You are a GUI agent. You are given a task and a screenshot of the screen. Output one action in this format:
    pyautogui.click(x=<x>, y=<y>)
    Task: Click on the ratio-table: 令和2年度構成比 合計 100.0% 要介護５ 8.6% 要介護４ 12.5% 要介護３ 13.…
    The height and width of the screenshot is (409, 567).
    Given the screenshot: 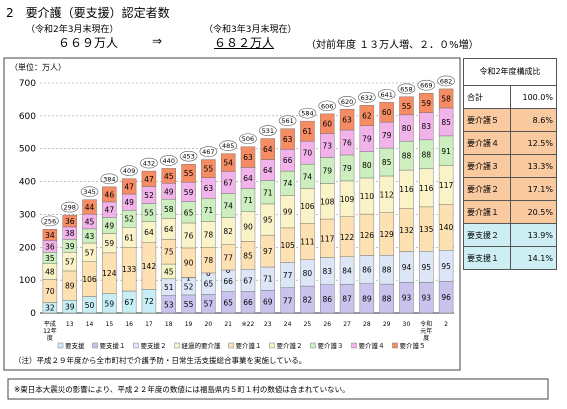 What is the action you would take?
    pyautogui.click(x=509, y=164)
    